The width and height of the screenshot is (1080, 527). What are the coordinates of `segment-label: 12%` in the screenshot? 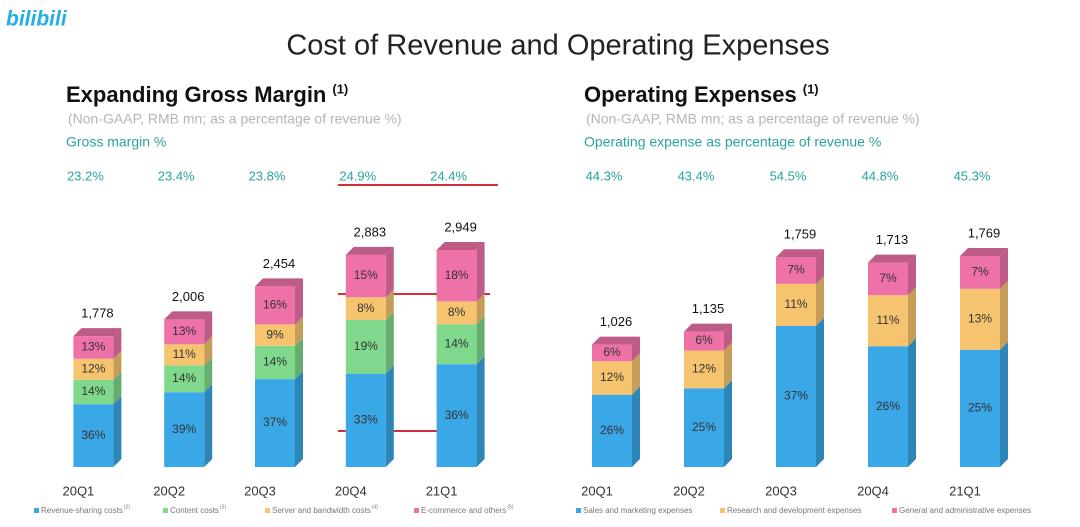 It's located at (93, 368).